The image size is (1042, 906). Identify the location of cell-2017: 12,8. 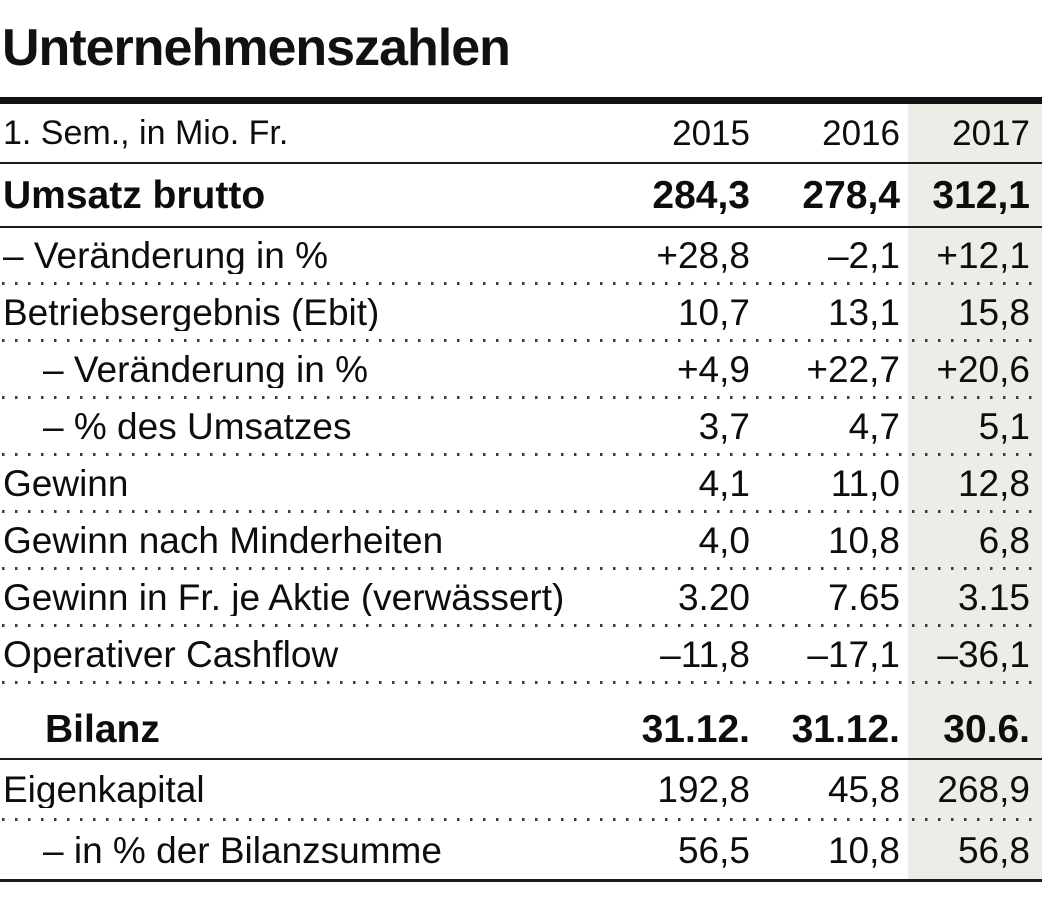
(993, 483).